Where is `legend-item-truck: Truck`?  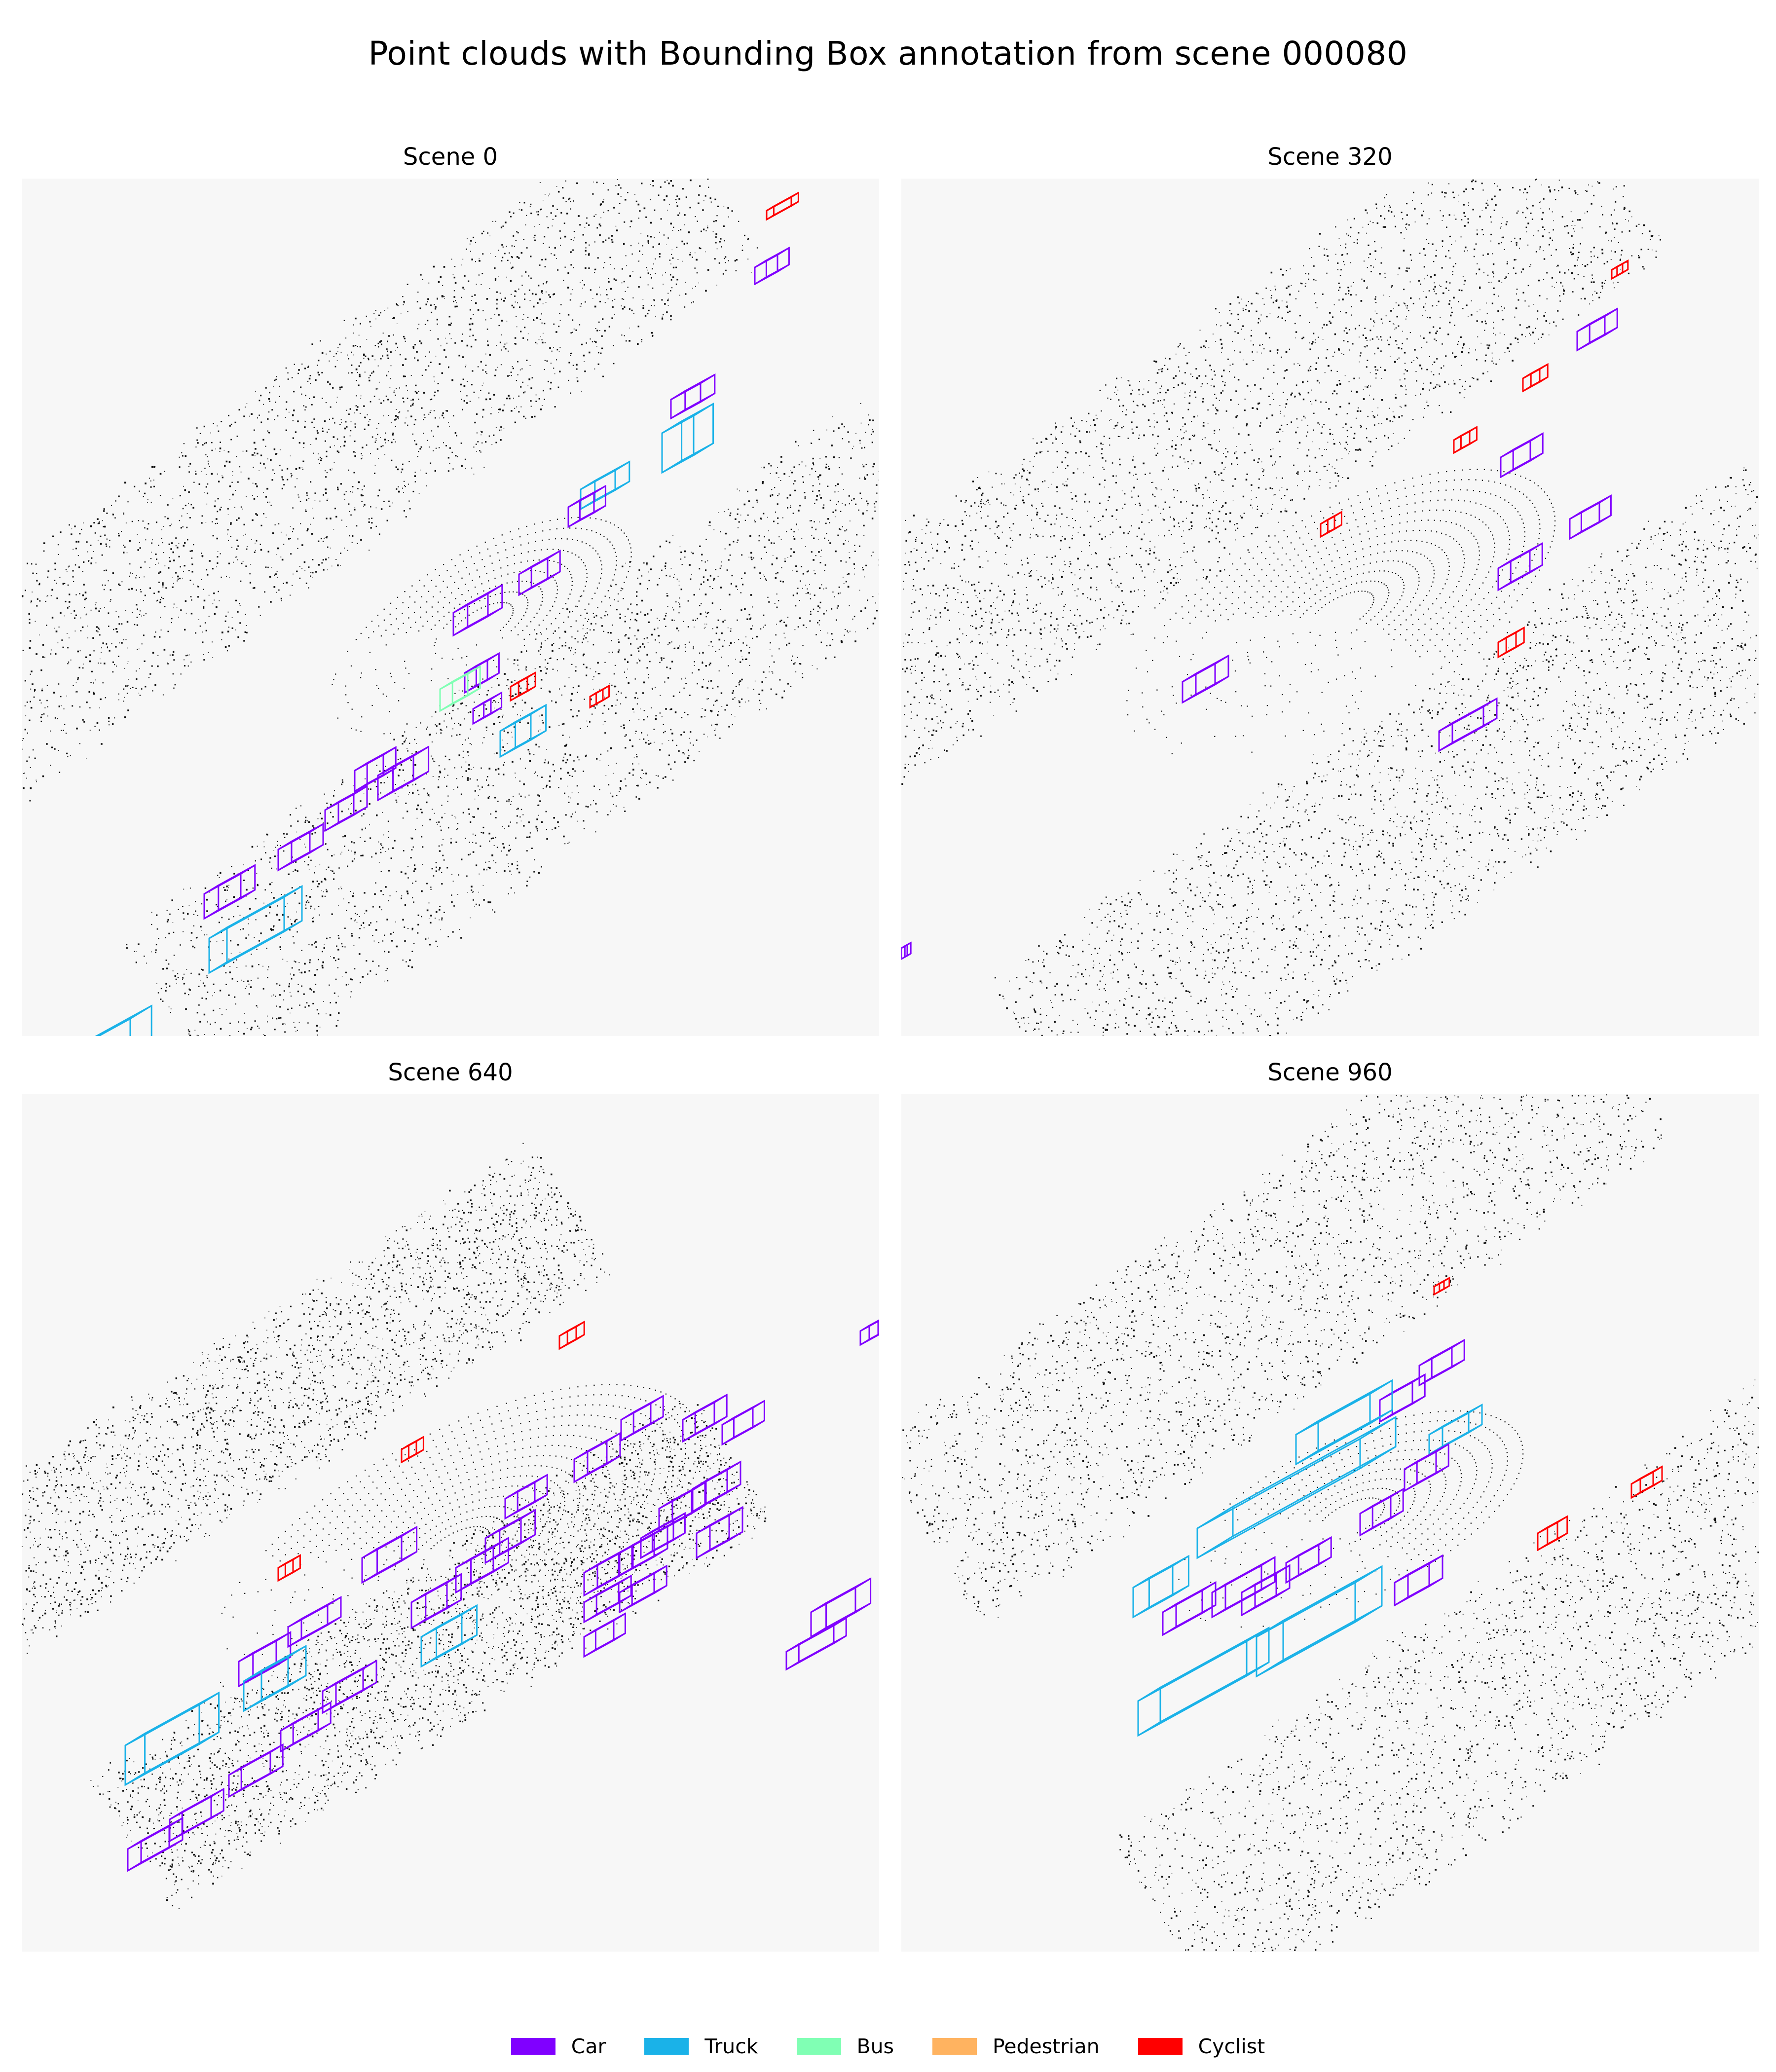 legend-item-truck: Truck is located at coordinates (701, 2046).